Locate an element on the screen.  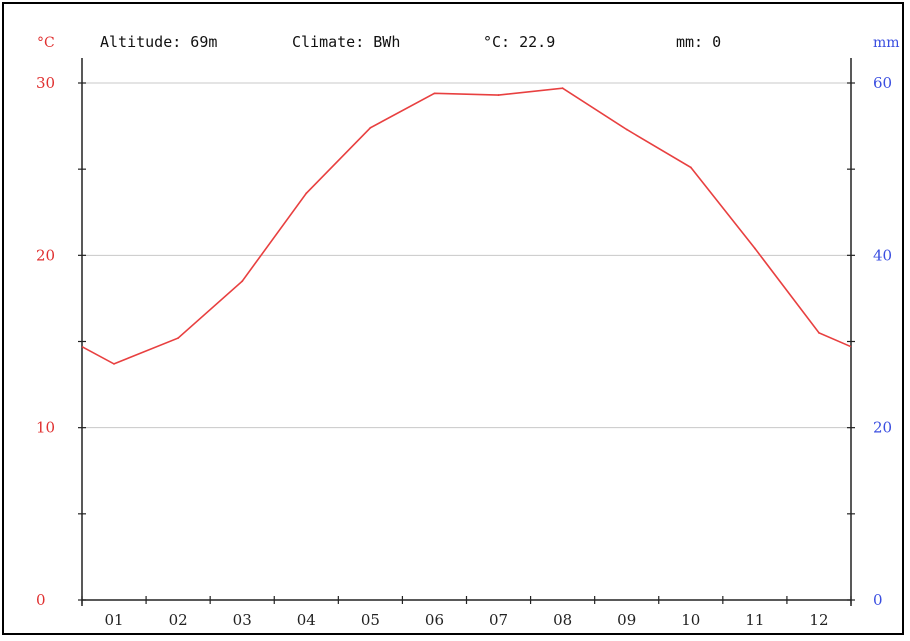
x-tick-label: 08 is located at coordinates (562, 620).